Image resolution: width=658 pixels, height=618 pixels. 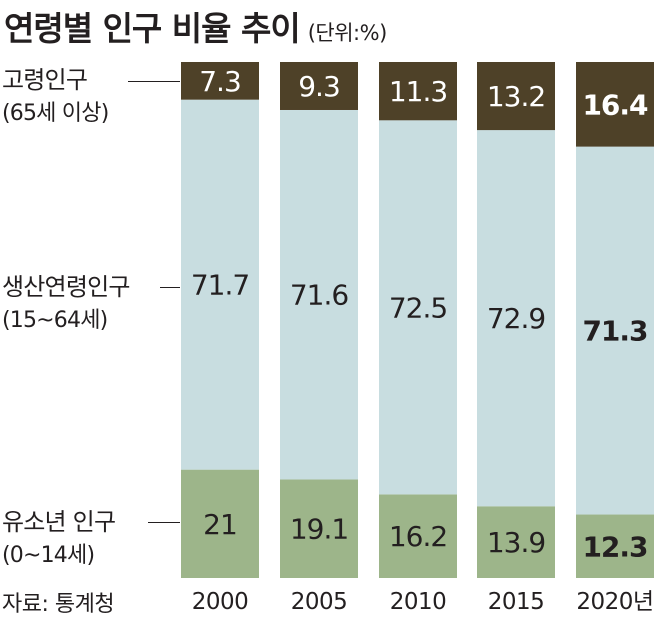 I want to click on bar-working-2010, so click(x=418, y=307).